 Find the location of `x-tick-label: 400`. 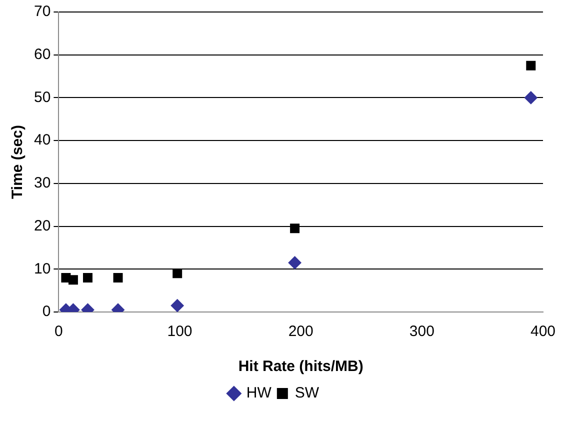

x-tick-label: 400 is located at coordinates (543, 331).